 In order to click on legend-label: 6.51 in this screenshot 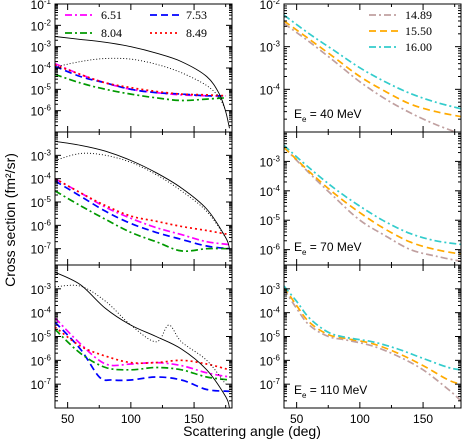, I will do `click(111, 15)`.